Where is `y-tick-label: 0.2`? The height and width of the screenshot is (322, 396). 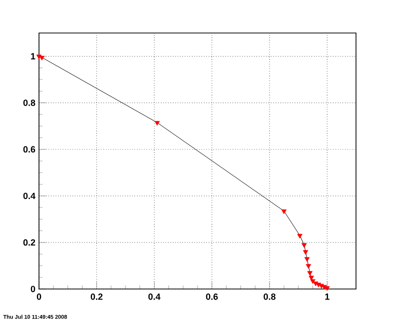
y-tick-label: 0.2 is located at coordinates (29, 242).